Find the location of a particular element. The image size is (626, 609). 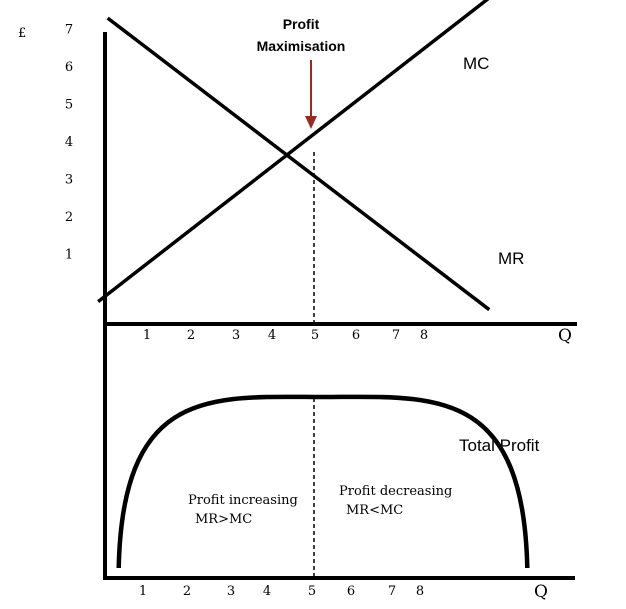

annotation-line2: Maximisation is located at coordinates (301, 46).